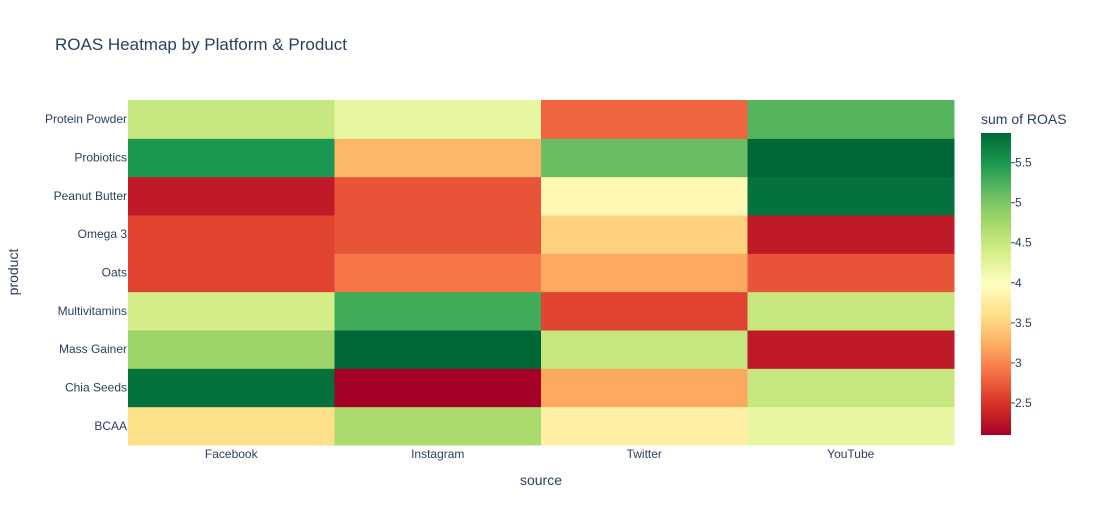 The image size is (1095, 525). What do you see at coordinates (438, 158) in the screenshot?
I see `cell-probiotics-instagram` at bounding box center [438, 158].